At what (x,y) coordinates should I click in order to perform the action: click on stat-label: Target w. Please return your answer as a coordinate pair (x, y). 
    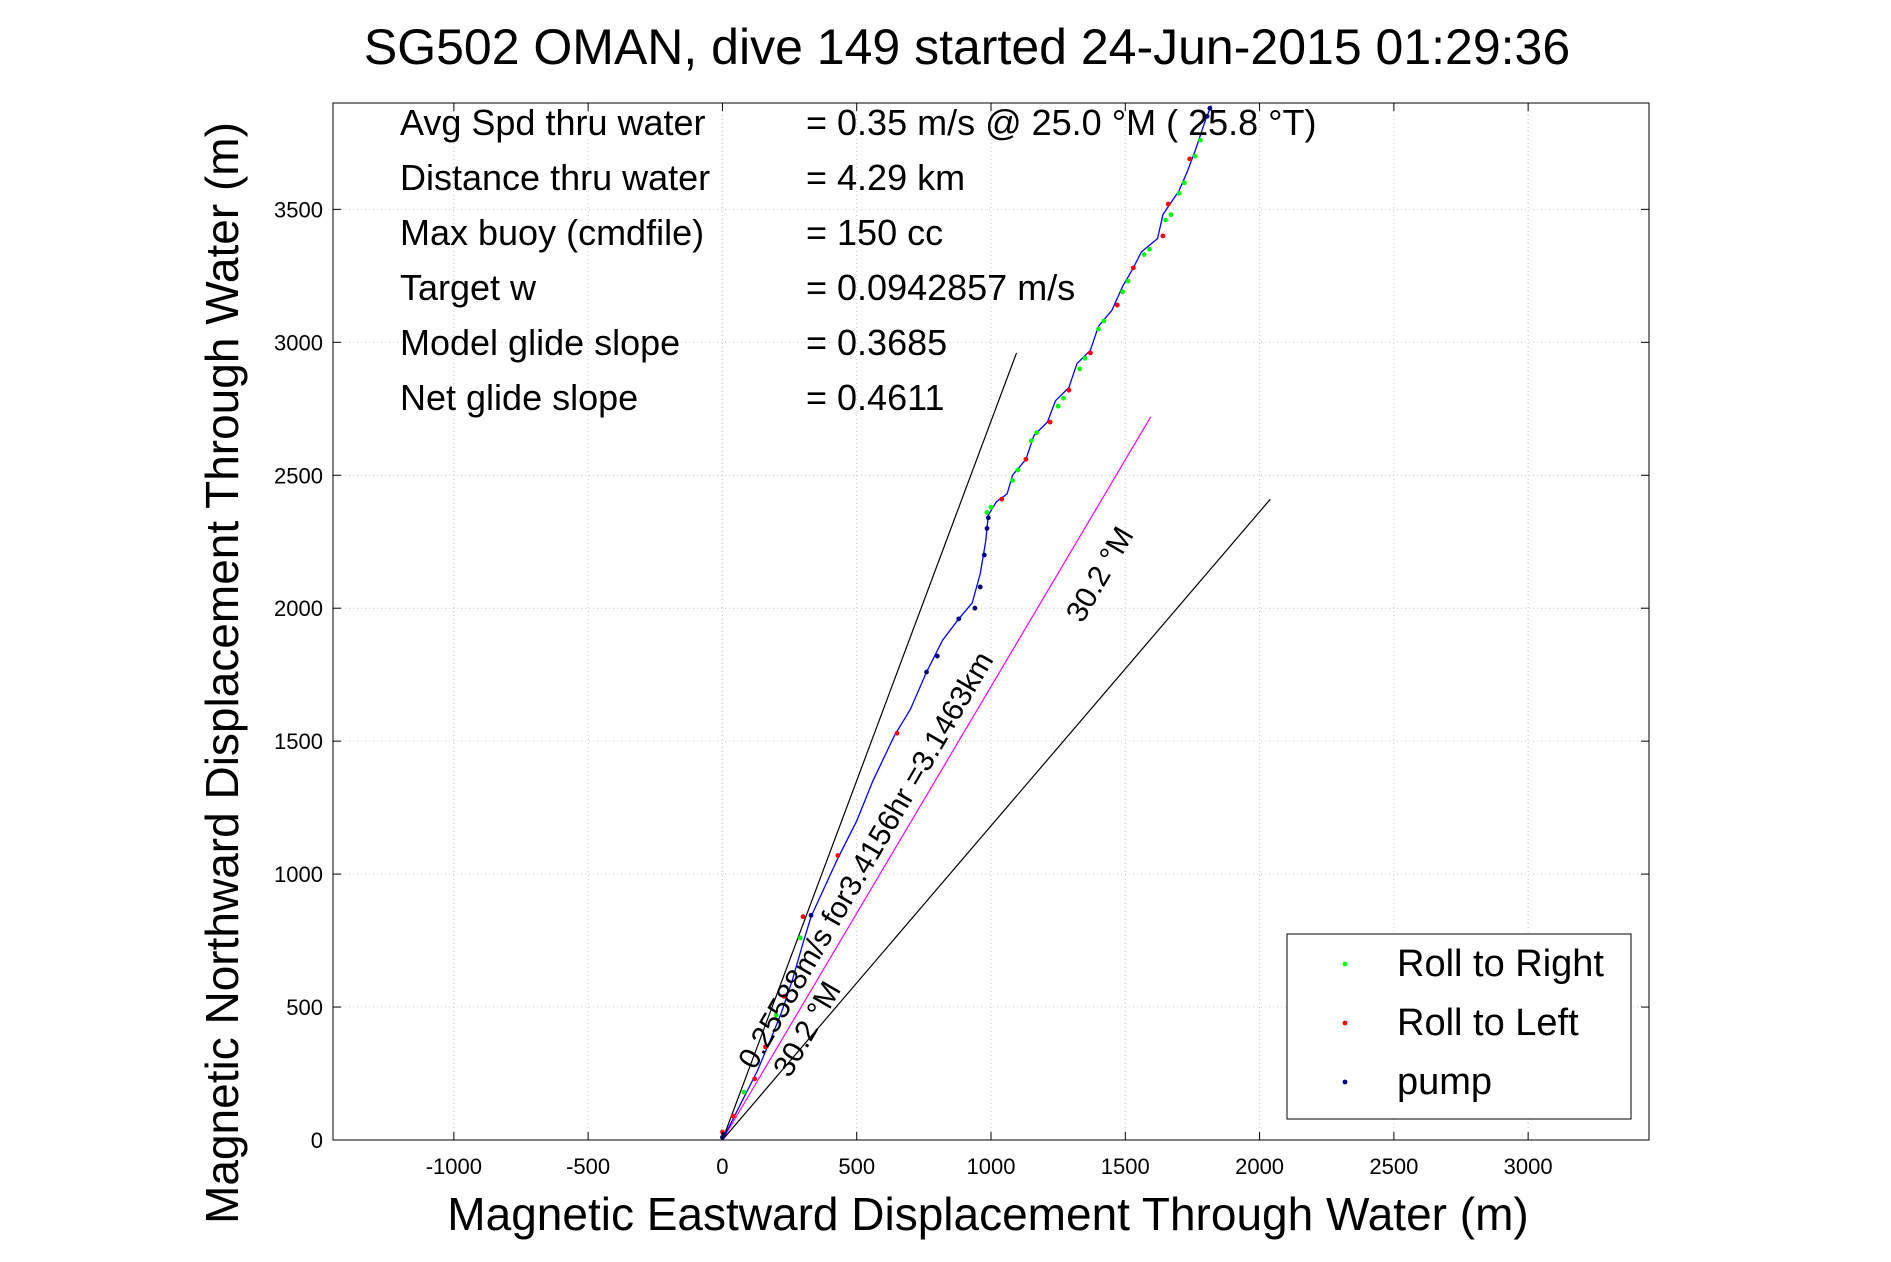
    Looking at the image, I should click on (468, 287).